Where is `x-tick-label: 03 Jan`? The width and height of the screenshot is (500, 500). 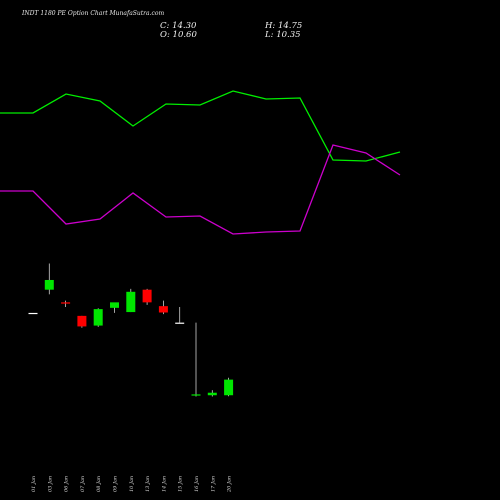
x-tick-label: 03 Jan is located at coordinates (50, 484).